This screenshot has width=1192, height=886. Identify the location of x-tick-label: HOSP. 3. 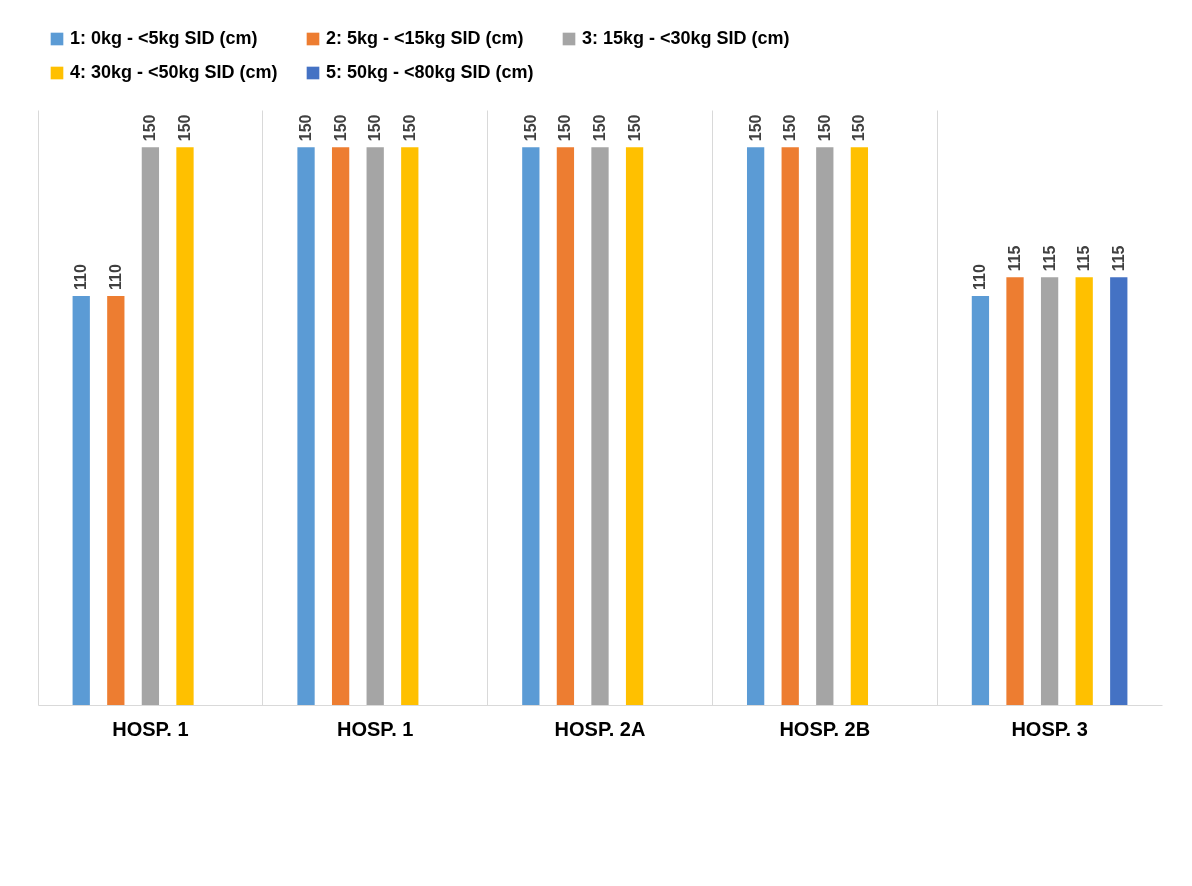
(1049, 728).